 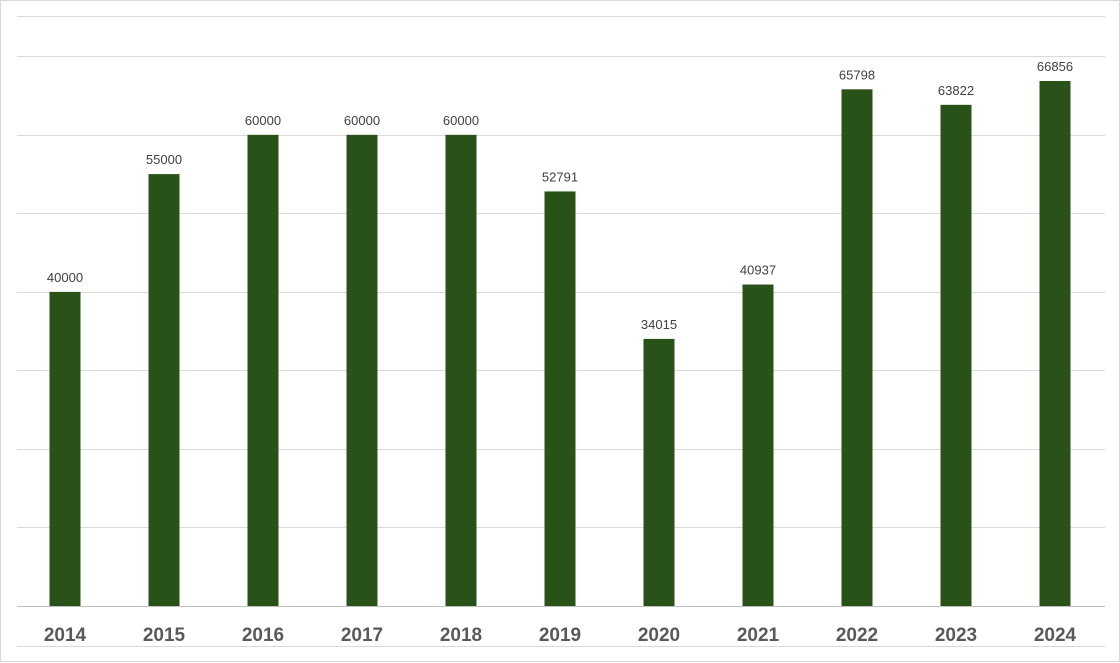 What do you see at coordinates (65, 448) in the screenshot?
I see `bar-2014` at bounding box center [65, 448].